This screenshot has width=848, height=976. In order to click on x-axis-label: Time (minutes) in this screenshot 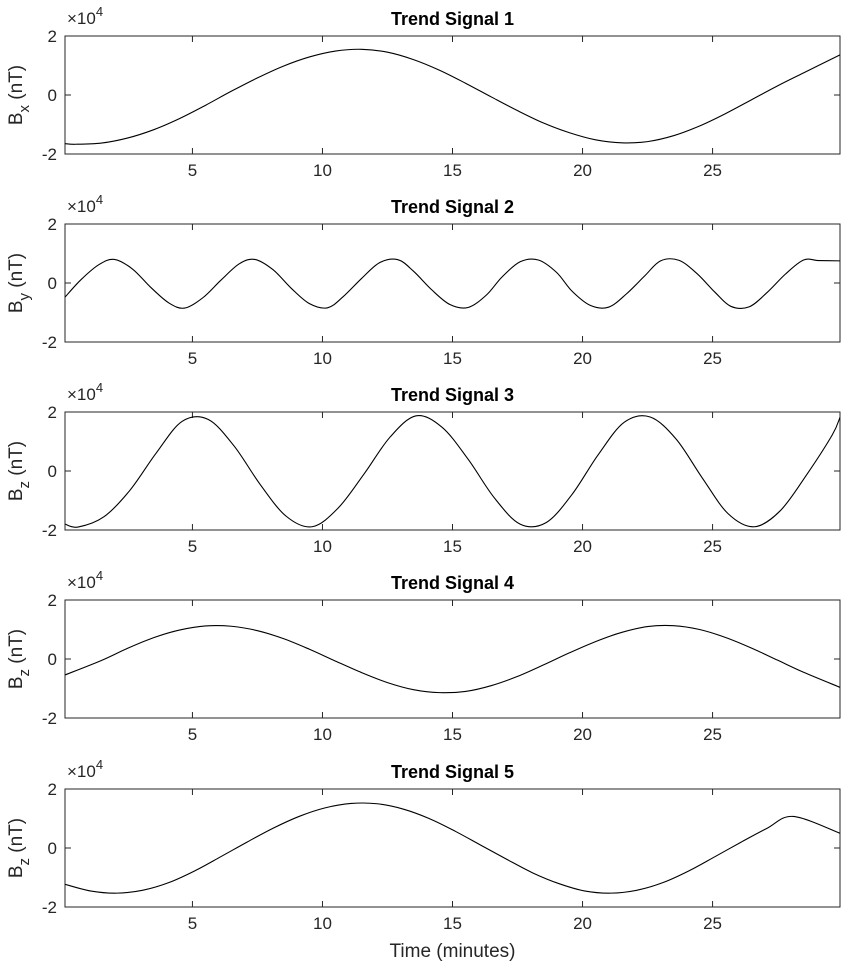, I will do `click(453, 951)`.